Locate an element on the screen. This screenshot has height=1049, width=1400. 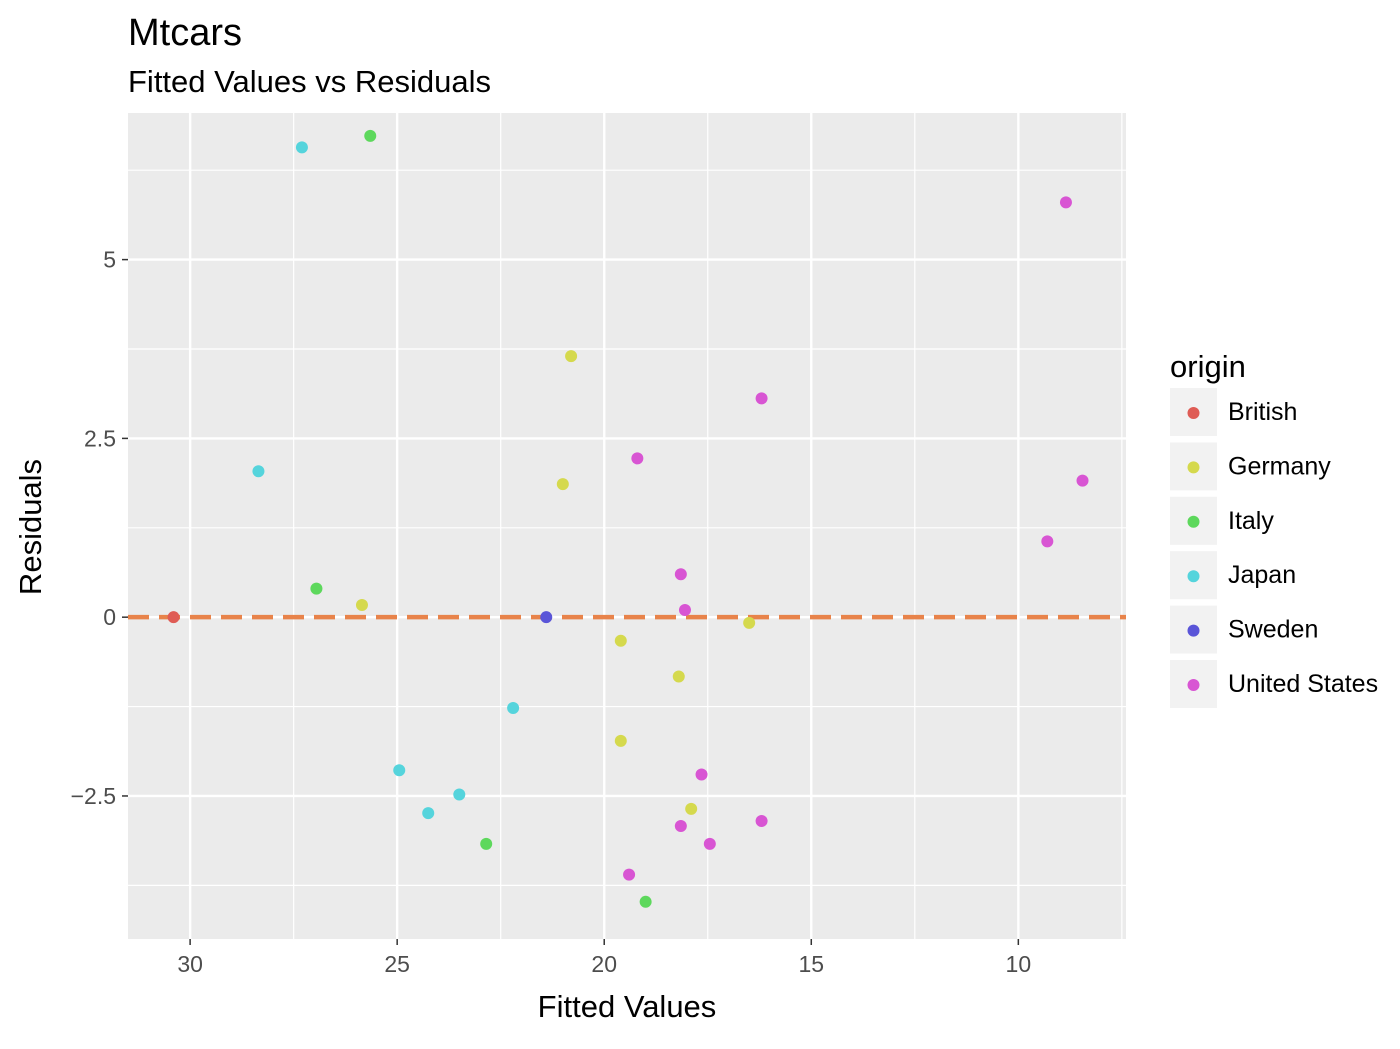
x-tick-label: 10 is located at coordinates (1019, 964).